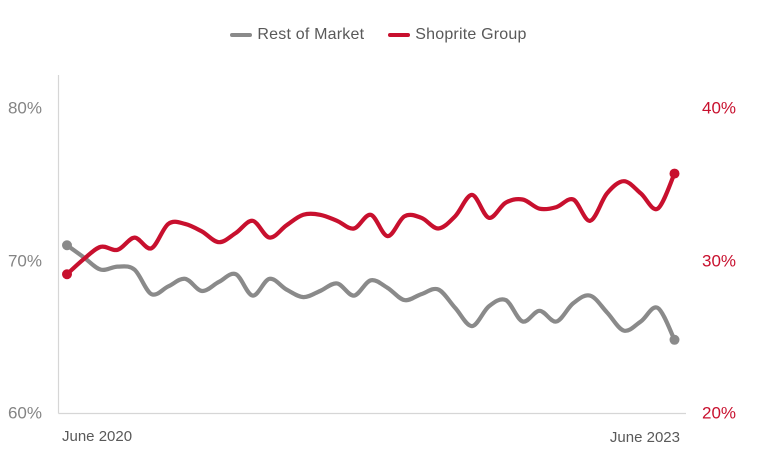 The height and width of the screenshot is (460, 757). Describe the element at coordinates (24, 413) in the screenshot. I see `left-axis-tick-60: 60%` at that location.